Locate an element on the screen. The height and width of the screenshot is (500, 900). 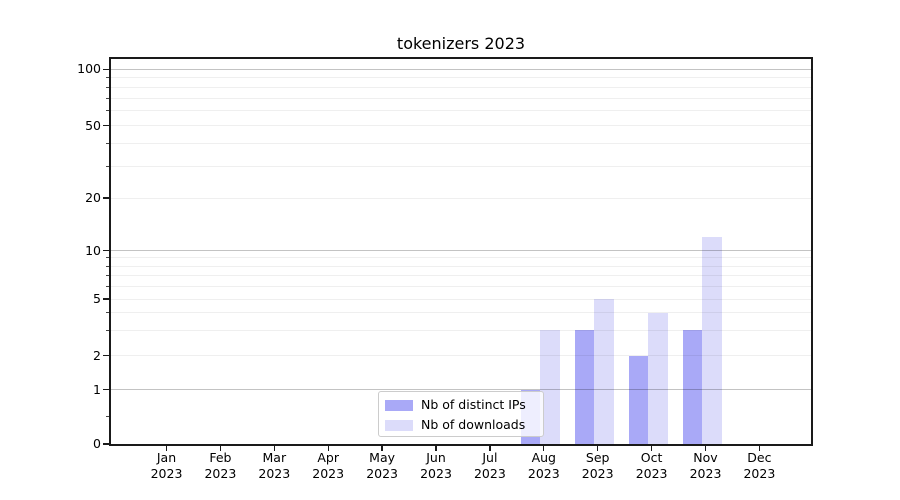
legend-entry-distinct-ips: Nb of distinct IPs is located at coordinates (464, 405).